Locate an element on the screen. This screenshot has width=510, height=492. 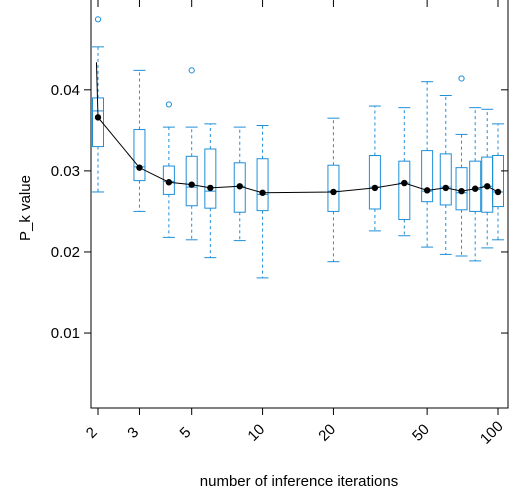
x-axis-label: number of inference iterations is located at coordinates (299, 481).